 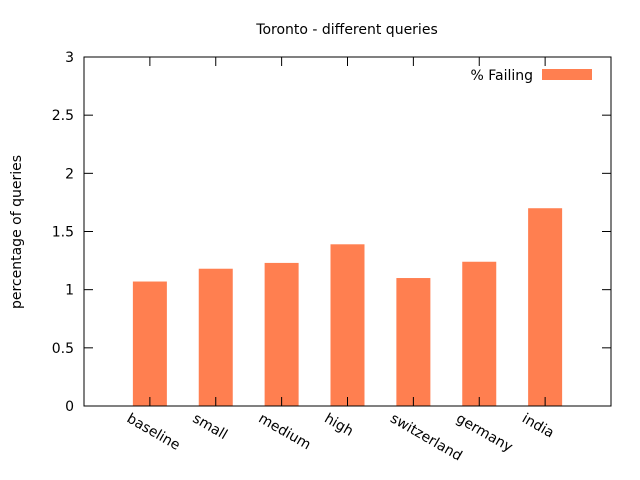 I want to click on legend-label: % Failing, so click(x=501, y=76).